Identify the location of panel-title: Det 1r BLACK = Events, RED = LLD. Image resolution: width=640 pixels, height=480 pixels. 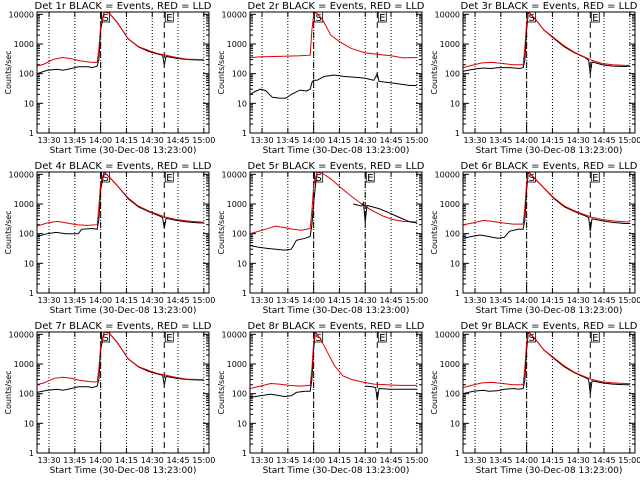
(123, 6).